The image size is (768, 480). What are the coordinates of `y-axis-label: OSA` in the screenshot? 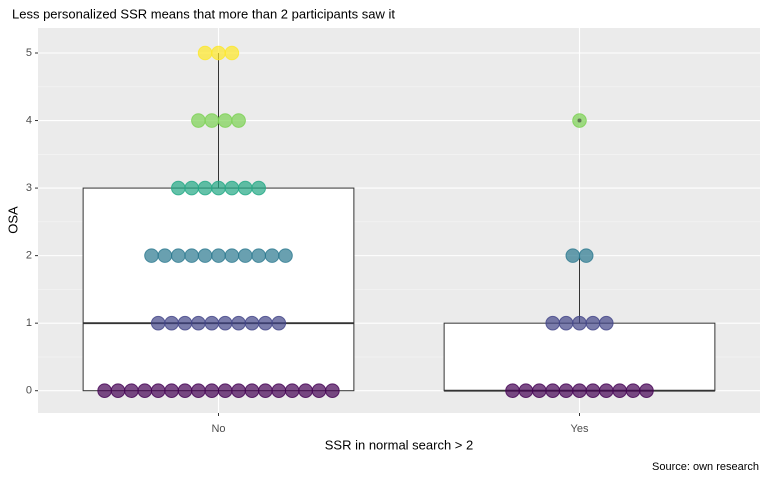 It's located at (12, 220).